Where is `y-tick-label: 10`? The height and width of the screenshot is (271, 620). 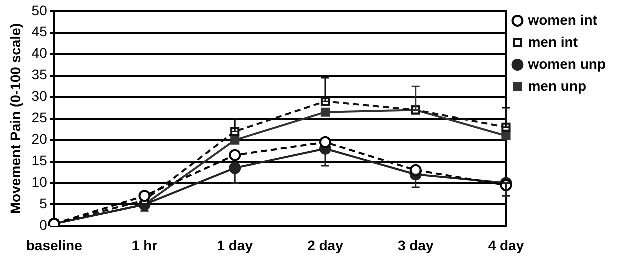 y-tick-label: 10 is located at coordinates (40, 182).